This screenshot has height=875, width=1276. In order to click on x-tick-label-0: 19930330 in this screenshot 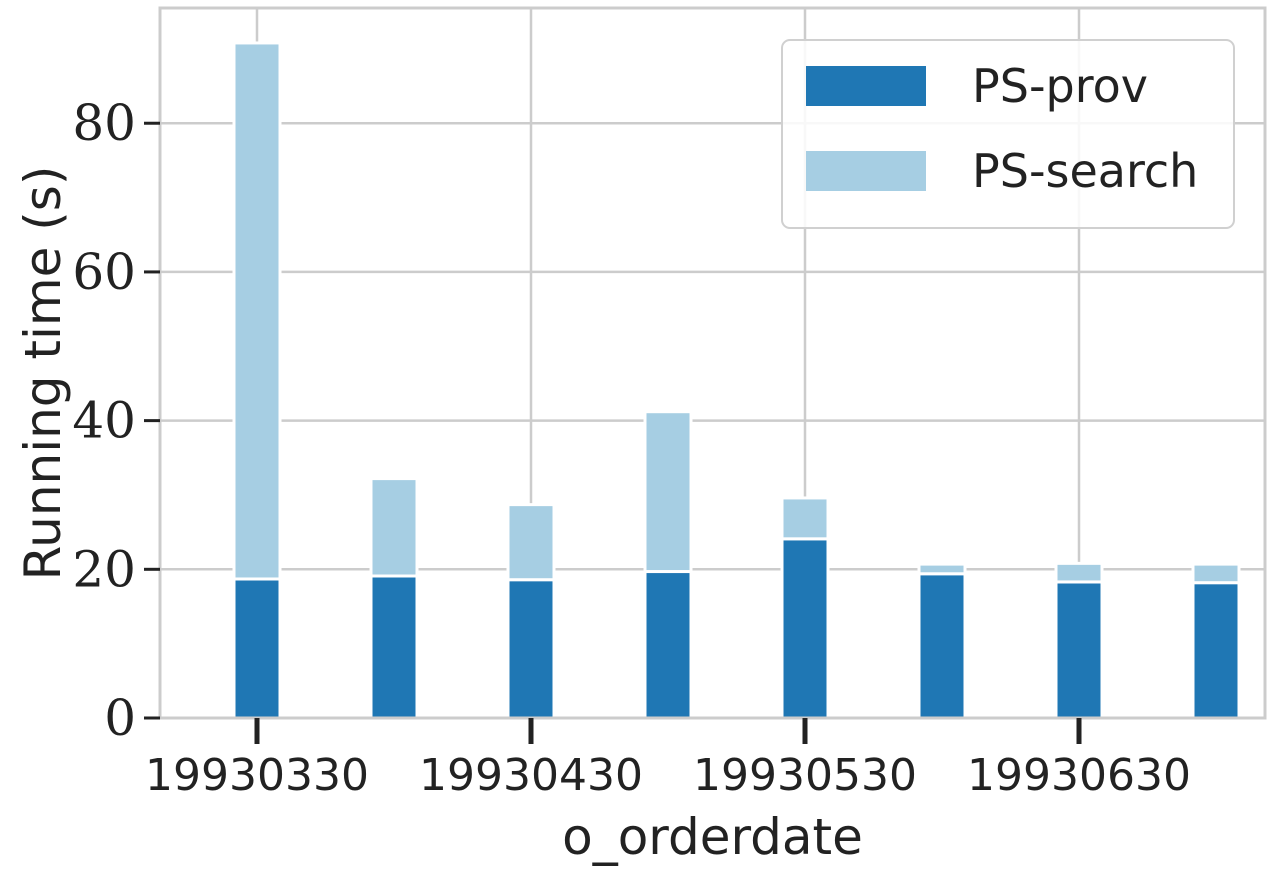, I will do `click(257, 775)`.